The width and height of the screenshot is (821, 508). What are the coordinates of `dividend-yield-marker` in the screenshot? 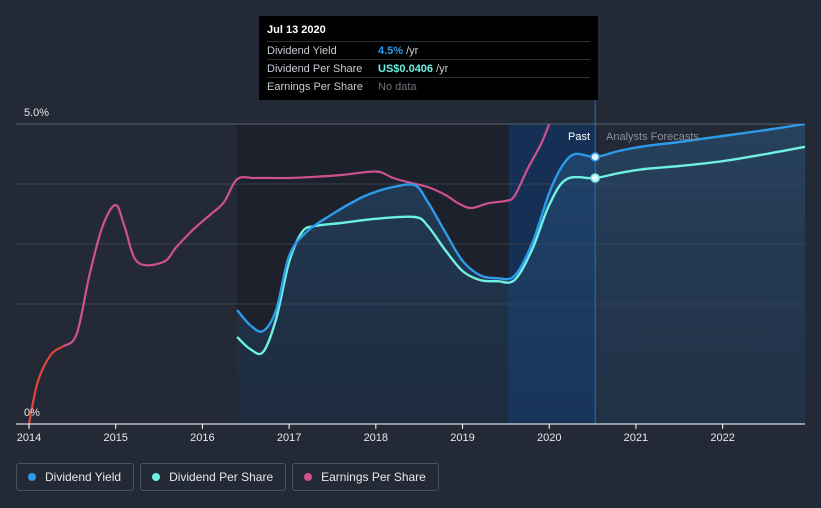 It's located at (595, 157).